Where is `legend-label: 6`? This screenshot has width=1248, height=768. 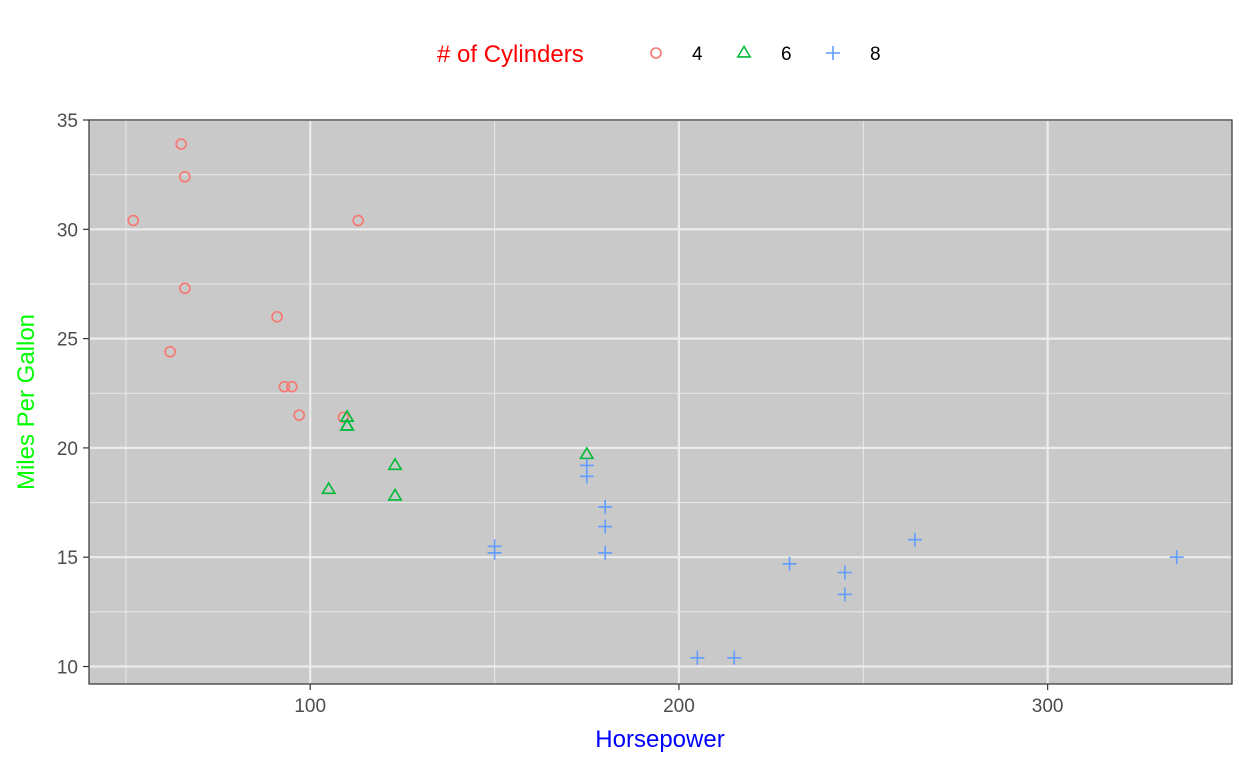
legend-label: 6 is located at coordinates (786, 54).